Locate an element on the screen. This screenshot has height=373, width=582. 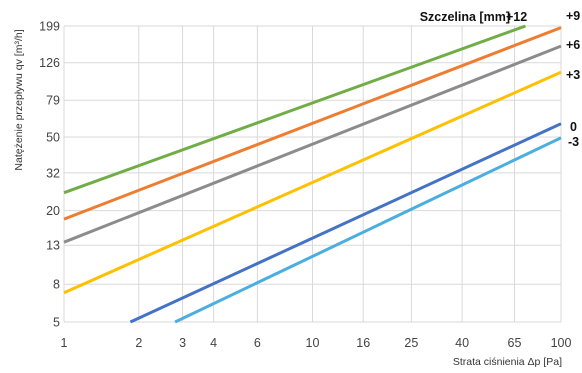
y-tick-label: 32 is located at coordinates (53, 173).